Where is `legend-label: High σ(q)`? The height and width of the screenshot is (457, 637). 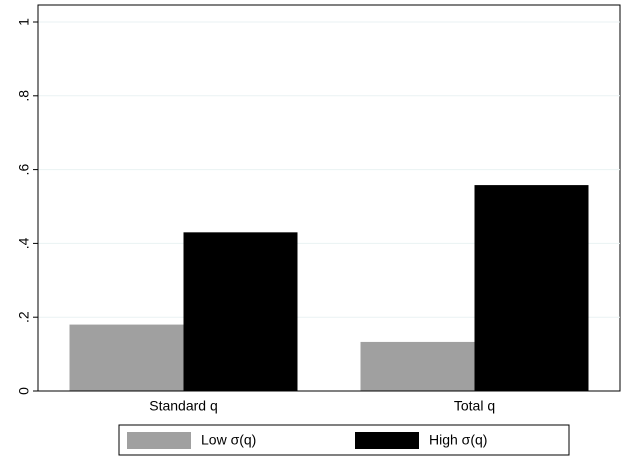
legend-label: High σ(q) is located at coordinates (458, 440).